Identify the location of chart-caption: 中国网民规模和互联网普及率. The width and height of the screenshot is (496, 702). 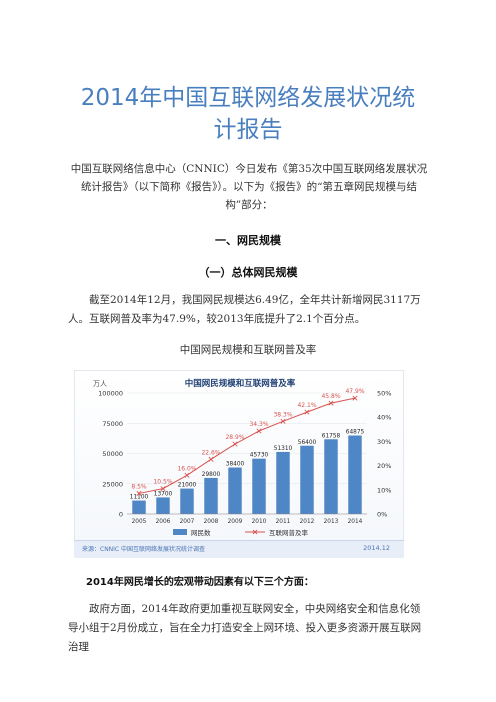
(248, 350).